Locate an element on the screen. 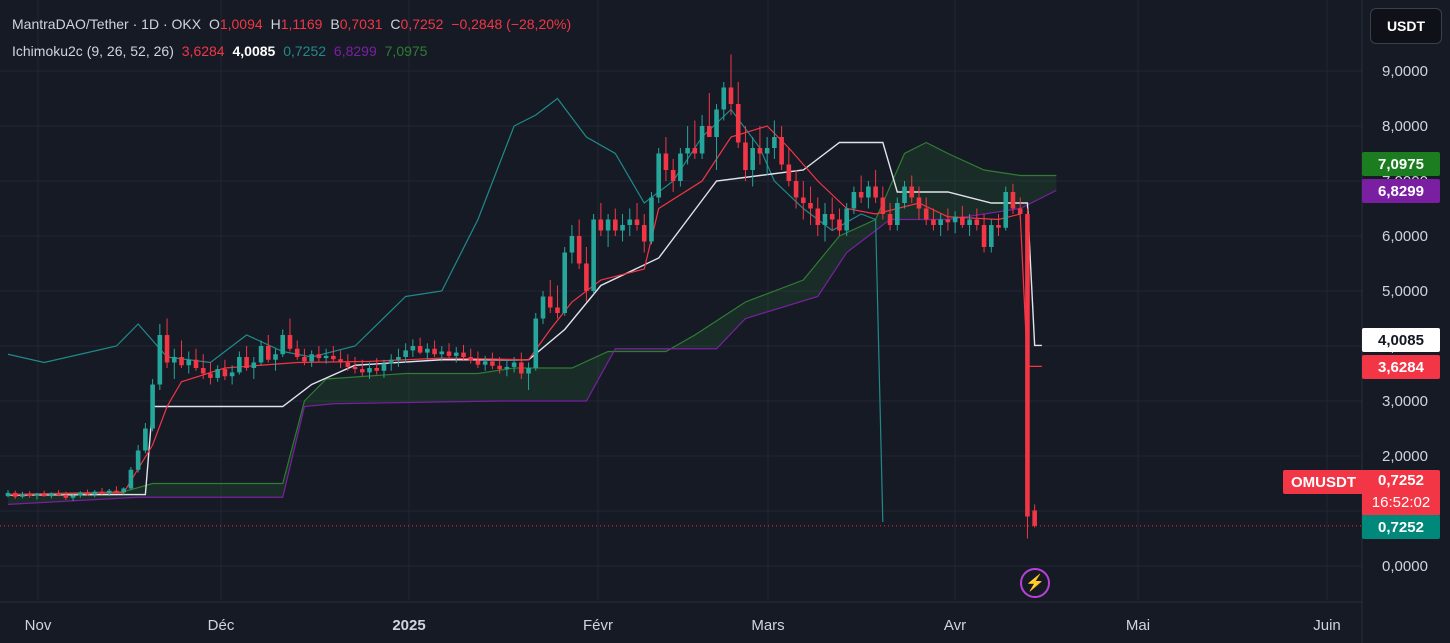 The width and height of the screenshot is (1450, 643). lagging-span-tag: 0,7252 is located at coordinates (1401, 527).